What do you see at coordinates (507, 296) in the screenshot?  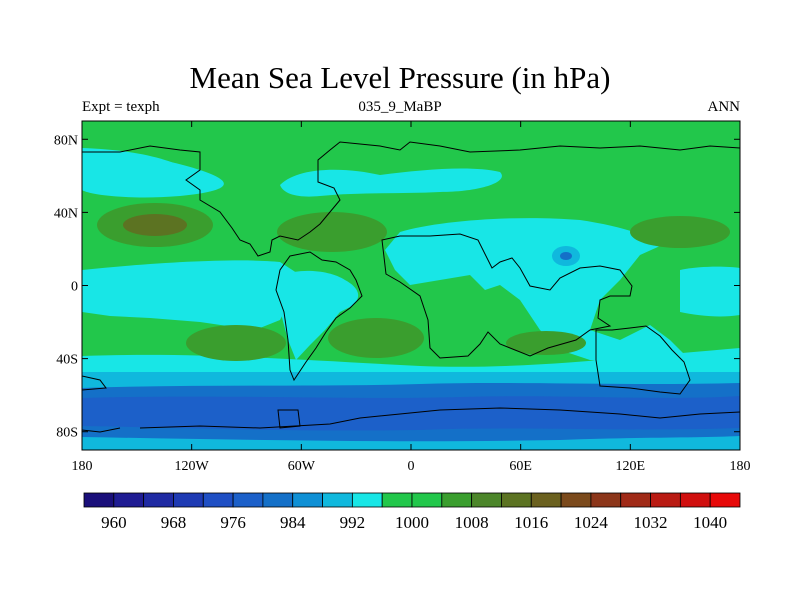 I see `africa-eurasia-outline` at bounding box center [507, 296].